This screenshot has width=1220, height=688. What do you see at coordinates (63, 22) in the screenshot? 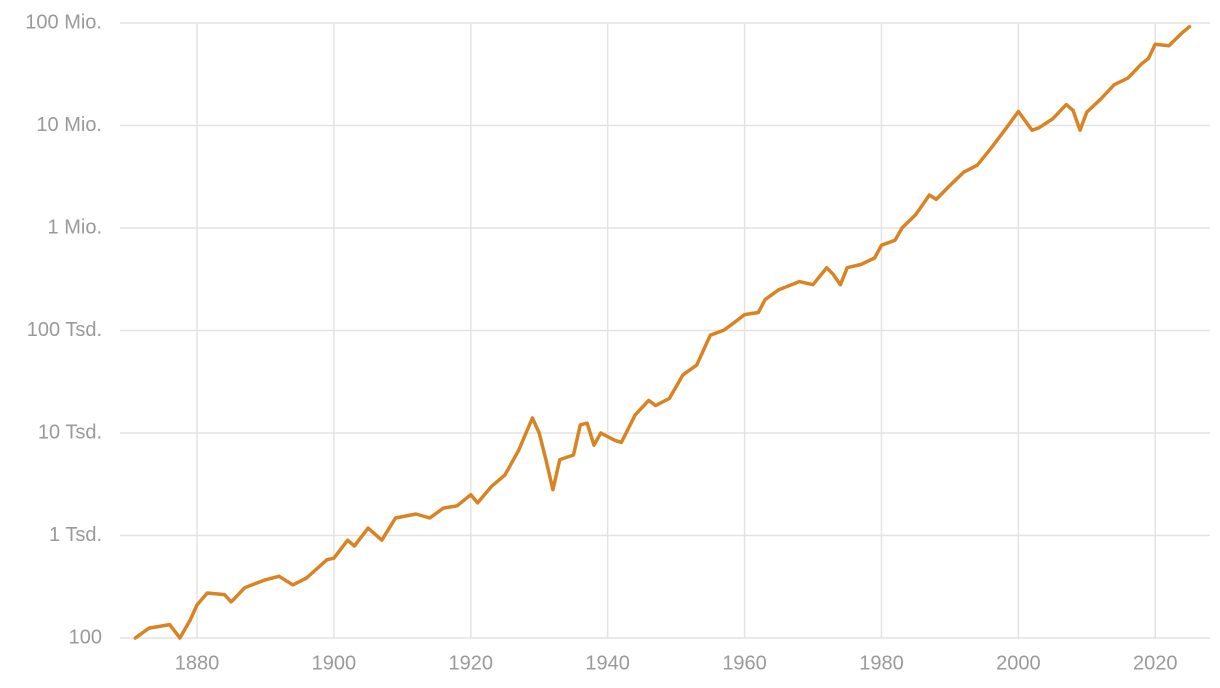
I see `y-tick-label: 100 Mio.` at bounding box center [63, 22].